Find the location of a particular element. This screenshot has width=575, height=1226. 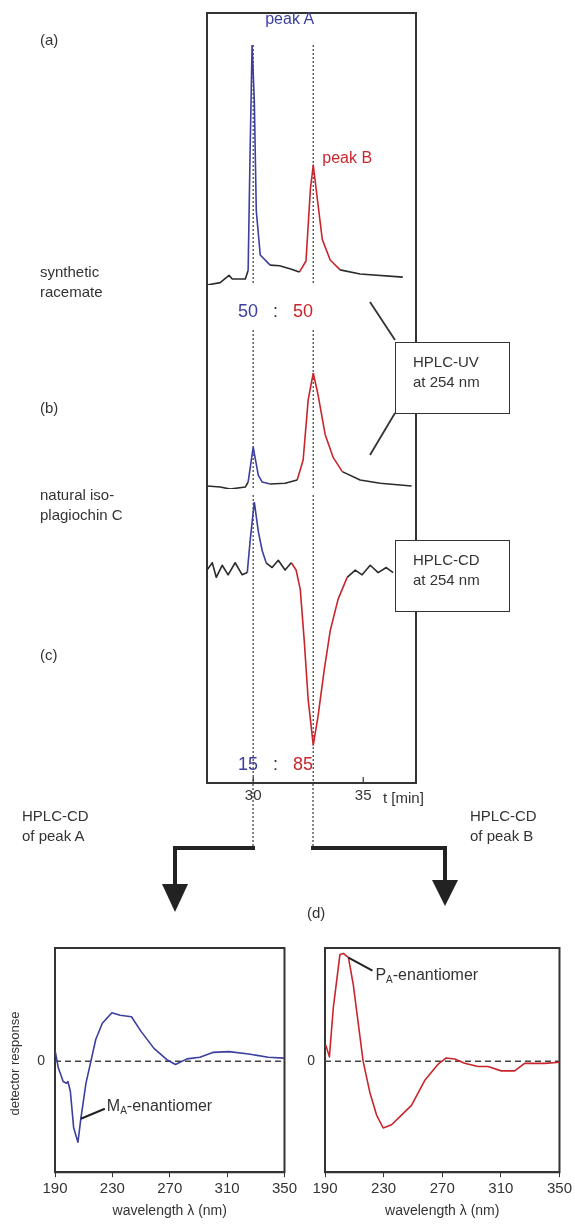

y-axis-title: detector response is located at coordinates (14, 1064).